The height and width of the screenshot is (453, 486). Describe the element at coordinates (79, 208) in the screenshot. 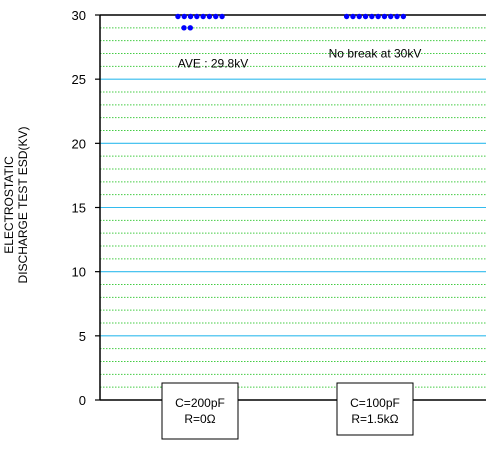

I see `y-tick-label: 15` at that location.